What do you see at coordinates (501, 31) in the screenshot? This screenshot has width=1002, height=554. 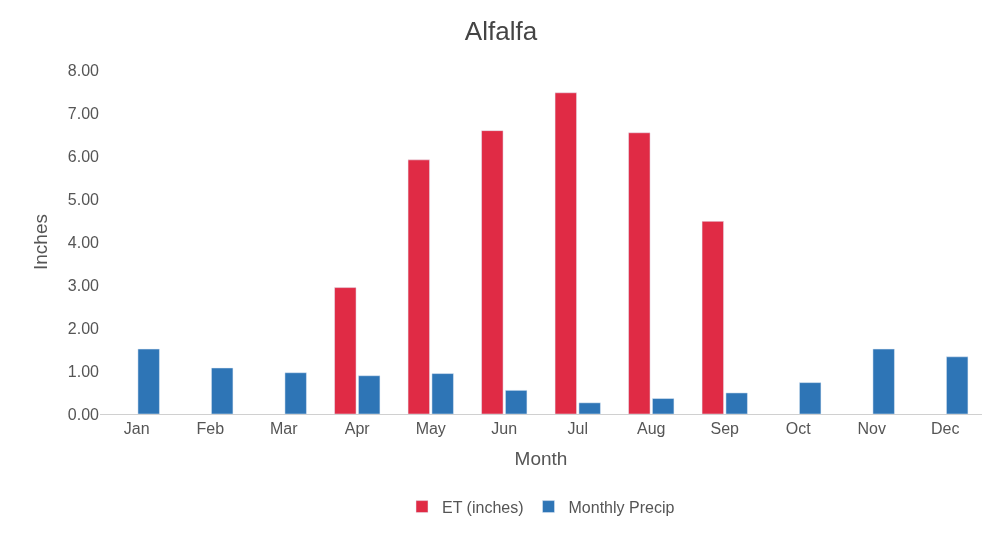 I see `chart-title: Alfalfa` at bounding box center [501, 31].